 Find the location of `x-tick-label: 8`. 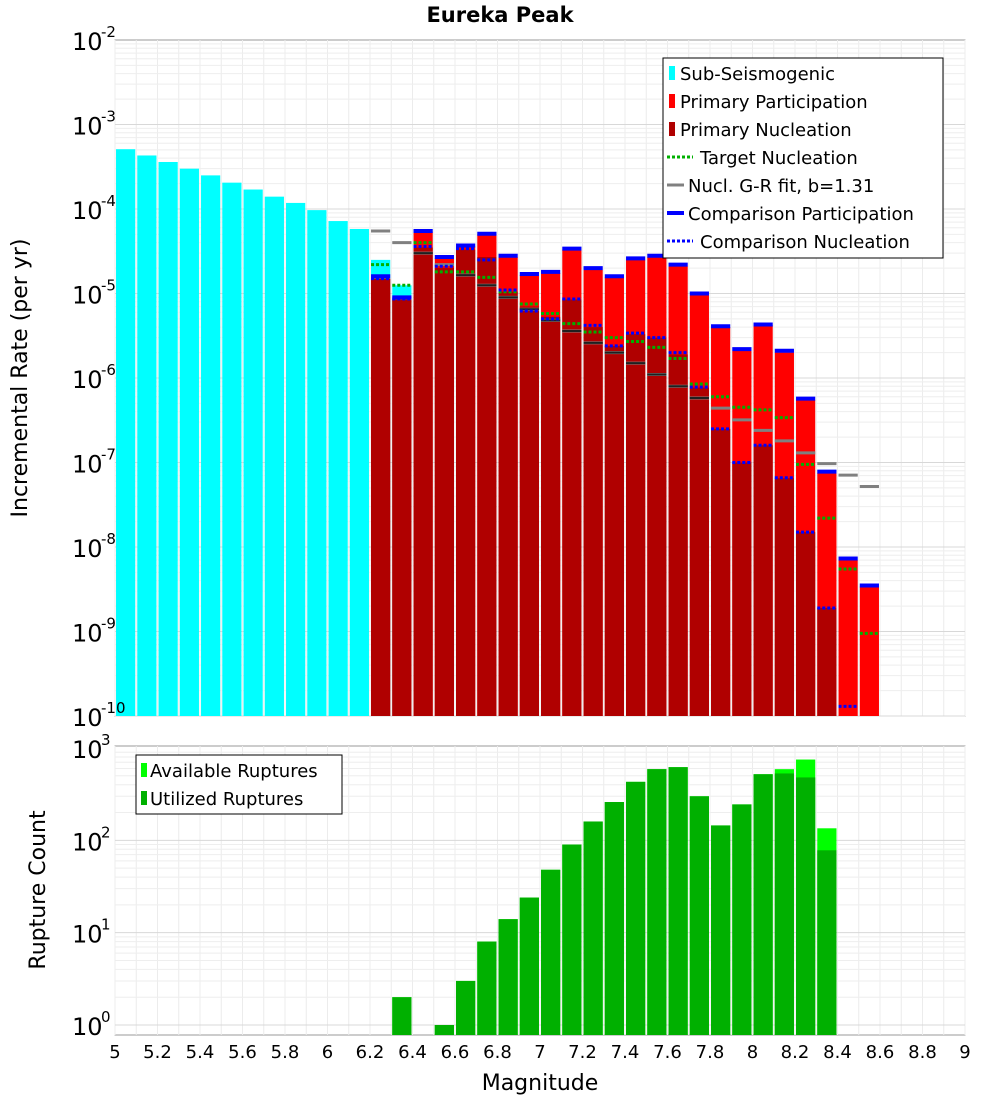

x-tick-label: 8 is located at coordinates (752, 1052).